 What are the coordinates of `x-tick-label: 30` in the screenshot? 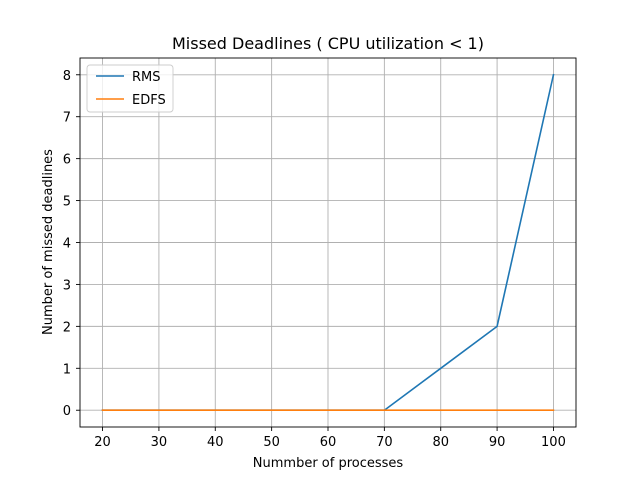 It's located at (159, 442).